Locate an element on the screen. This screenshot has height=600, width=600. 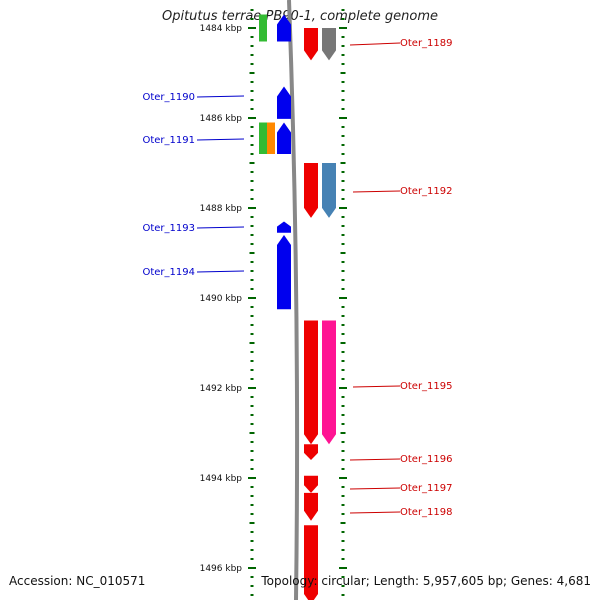
gene-label-left: Oter_1193 is located at coordinates (168, 228).